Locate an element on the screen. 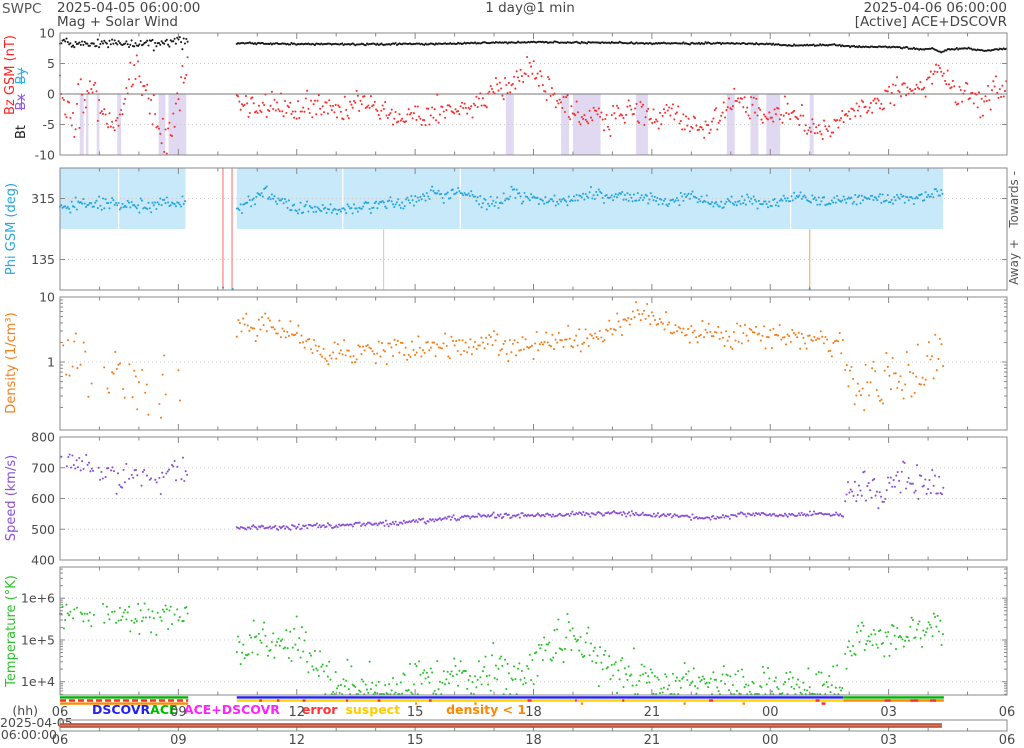 The height and width of the screenshot is (748, 1024). y-tick-label: 1e+6 is located at coordinates (38, 598).